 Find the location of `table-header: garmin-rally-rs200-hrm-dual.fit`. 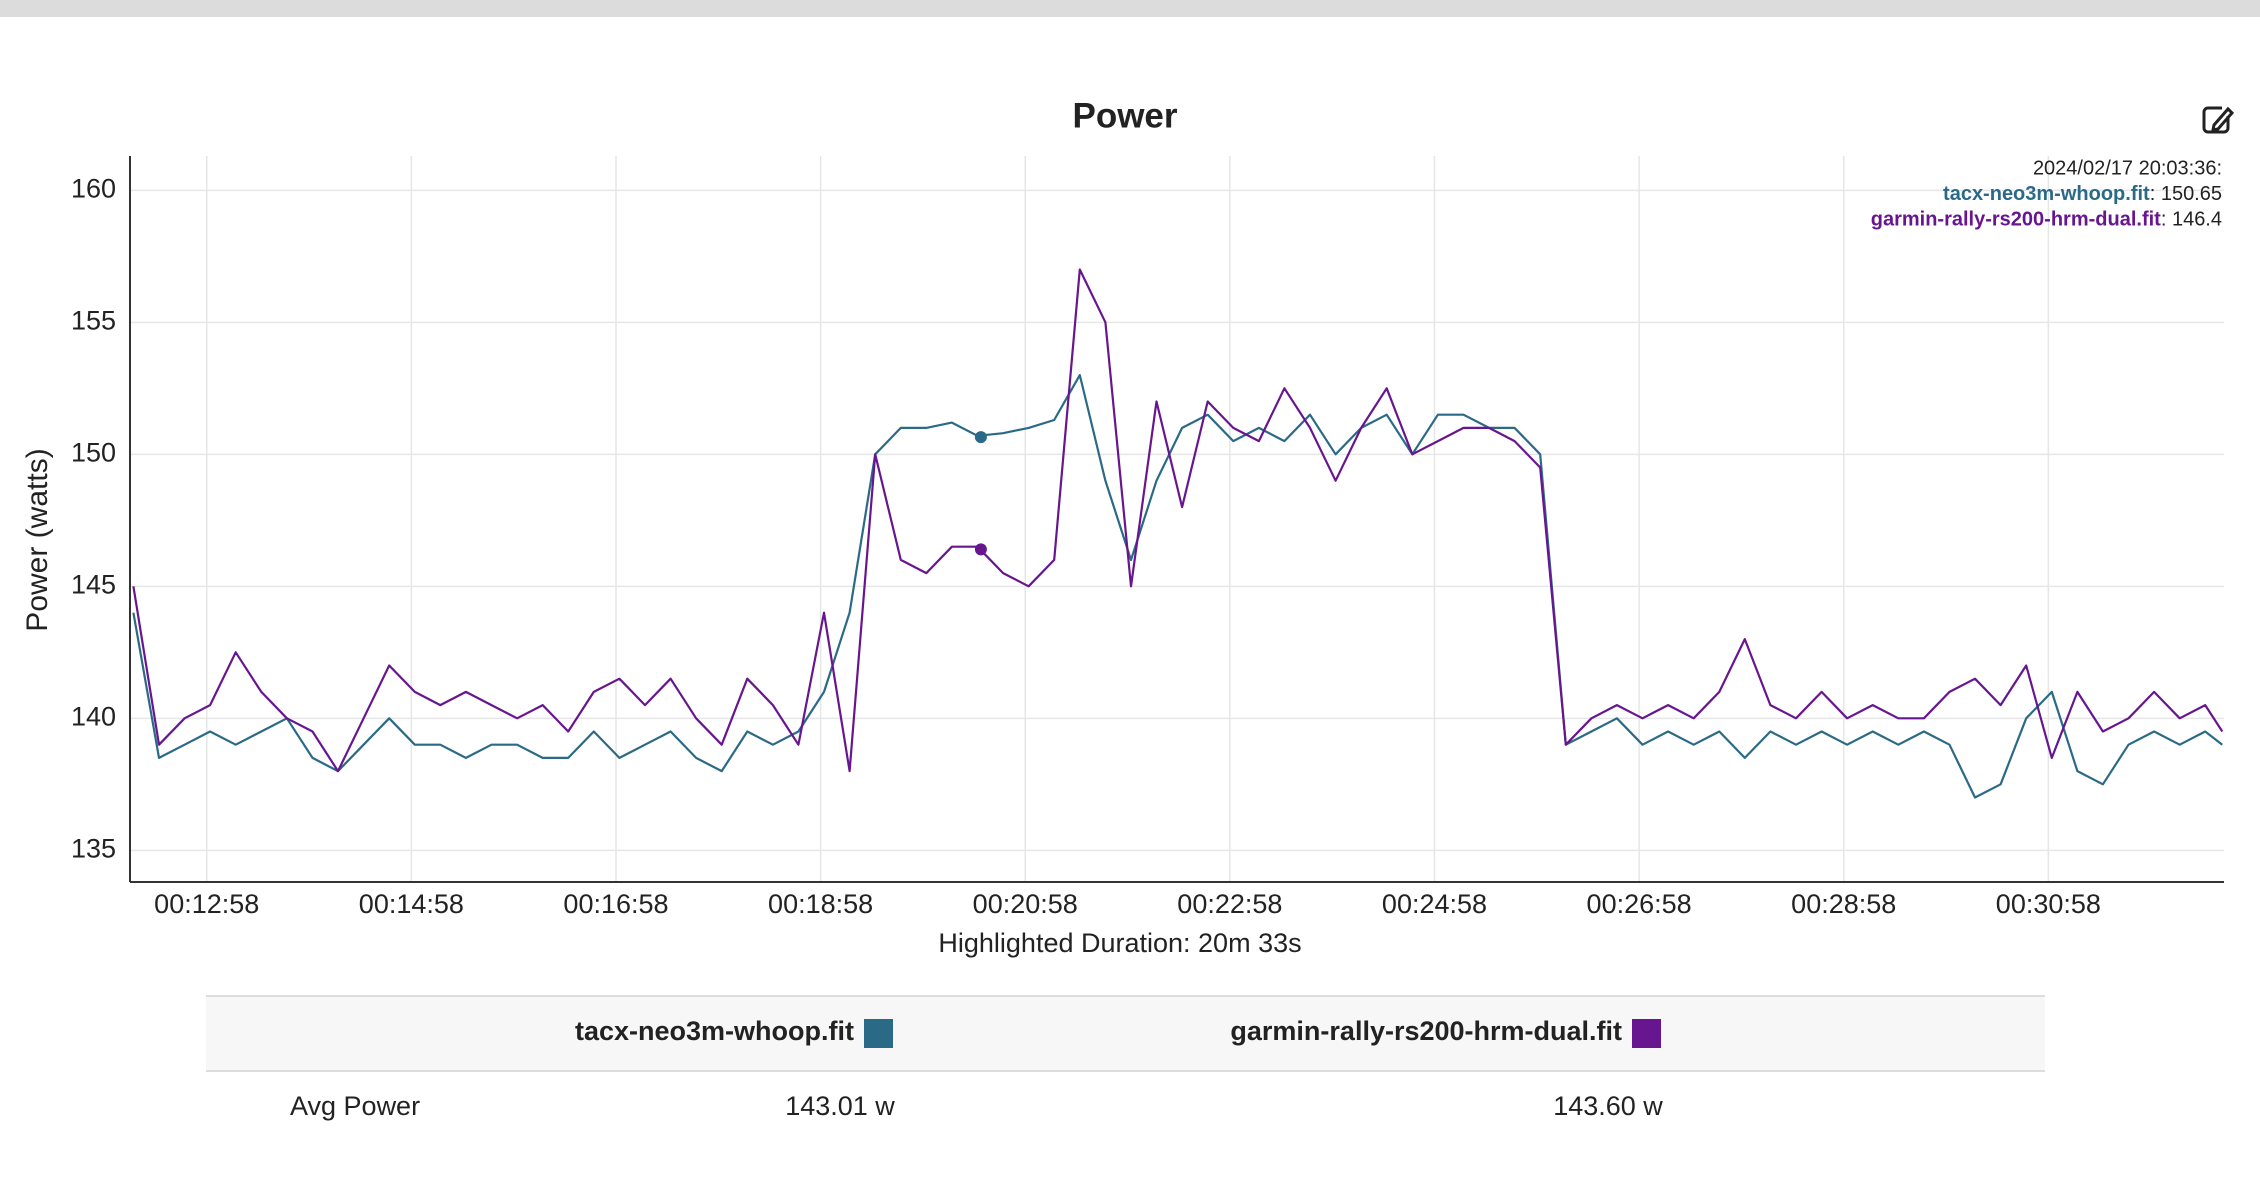

table-header: garmin-rally-rs200-hrm-dual.fit is located at coordinates (1426, 1031).